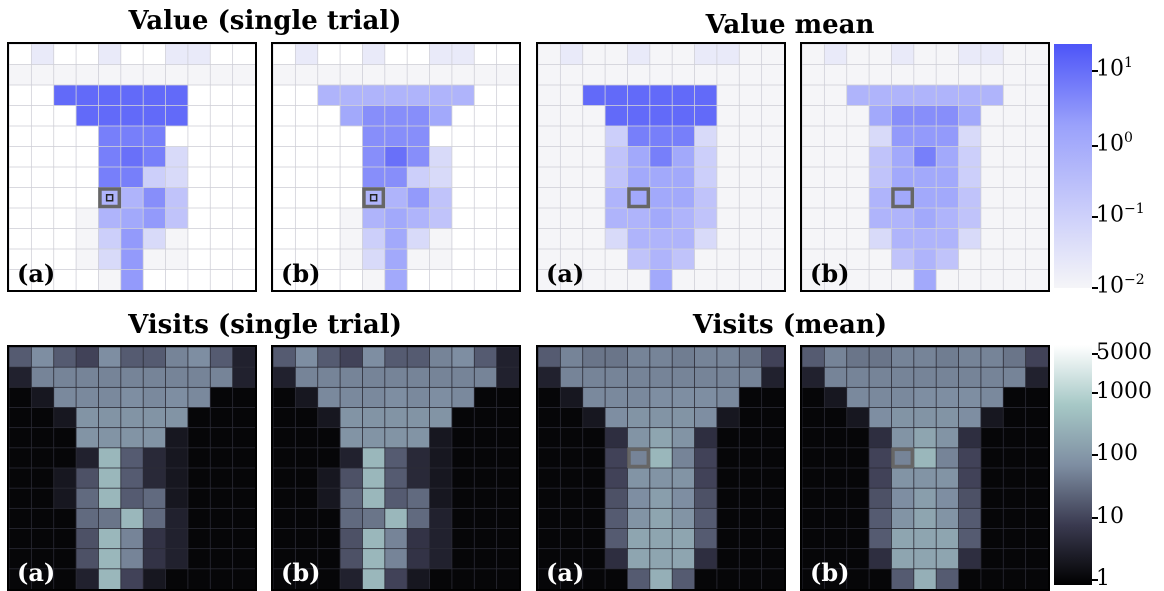 This screenshot has height=591, width=1164. What do you see at coordinates (1117, 453) in the screenshot?
I see `visits-colorbar-tick: 100` at bounding box center [1117, 453].